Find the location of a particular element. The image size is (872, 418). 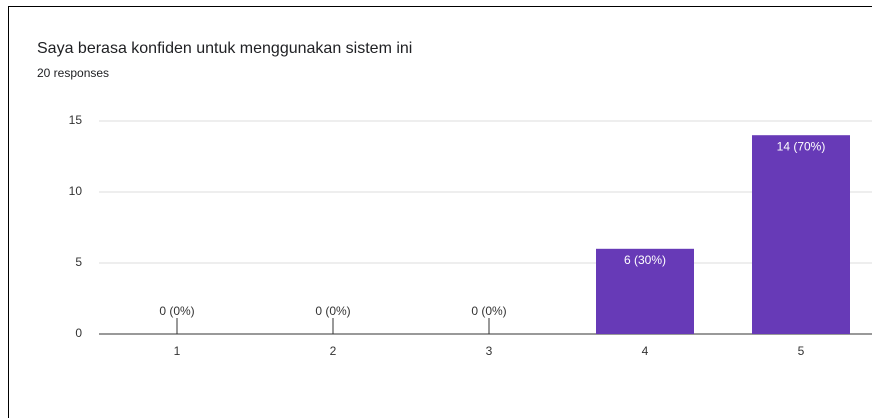

y-tick-label: 10 is located at coordinates (76, 191).